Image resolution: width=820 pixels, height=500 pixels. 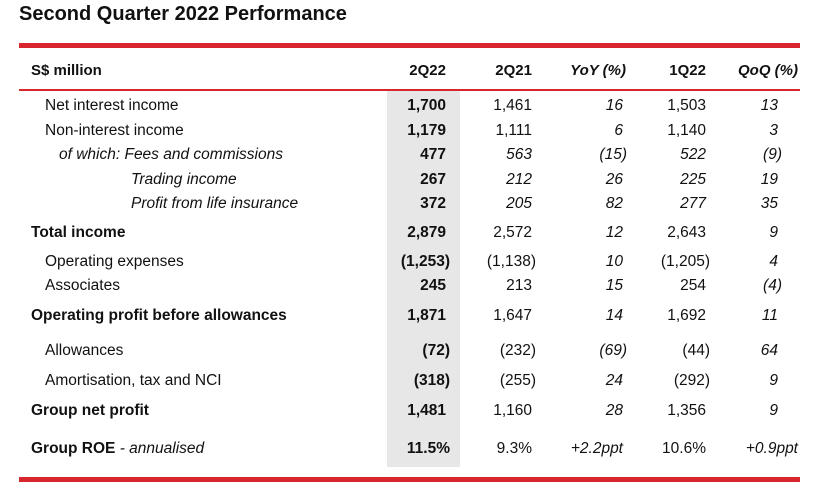 I want to click on header-yoy: YoY (%), so click(x=598, y=70).